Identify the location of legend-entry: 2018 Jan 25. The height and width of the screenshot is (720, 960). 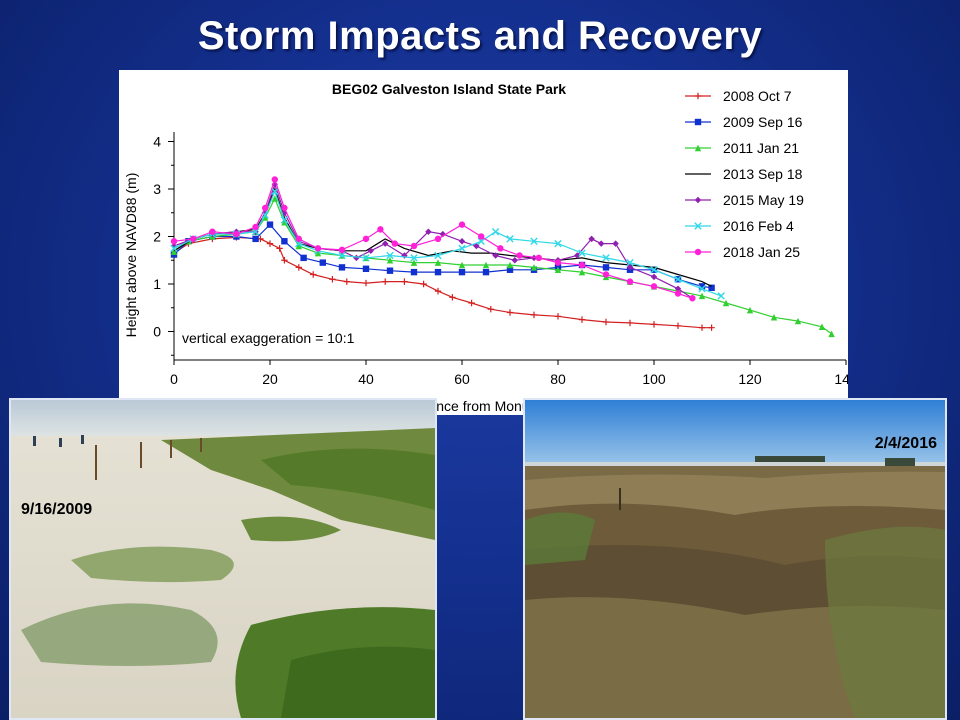
(742, 252).